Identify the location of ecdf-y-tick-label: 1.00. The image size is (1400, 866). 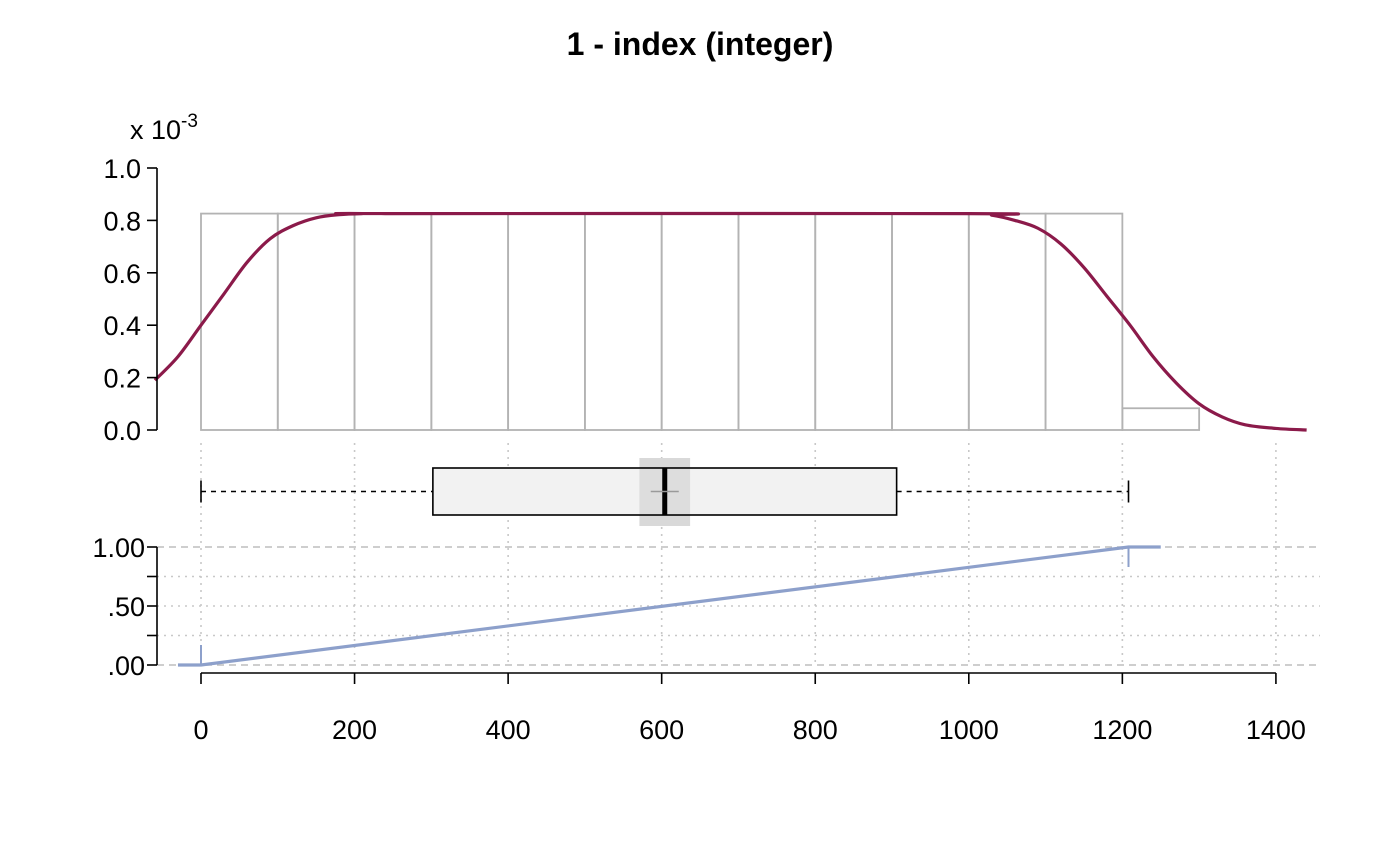
(118, 548).